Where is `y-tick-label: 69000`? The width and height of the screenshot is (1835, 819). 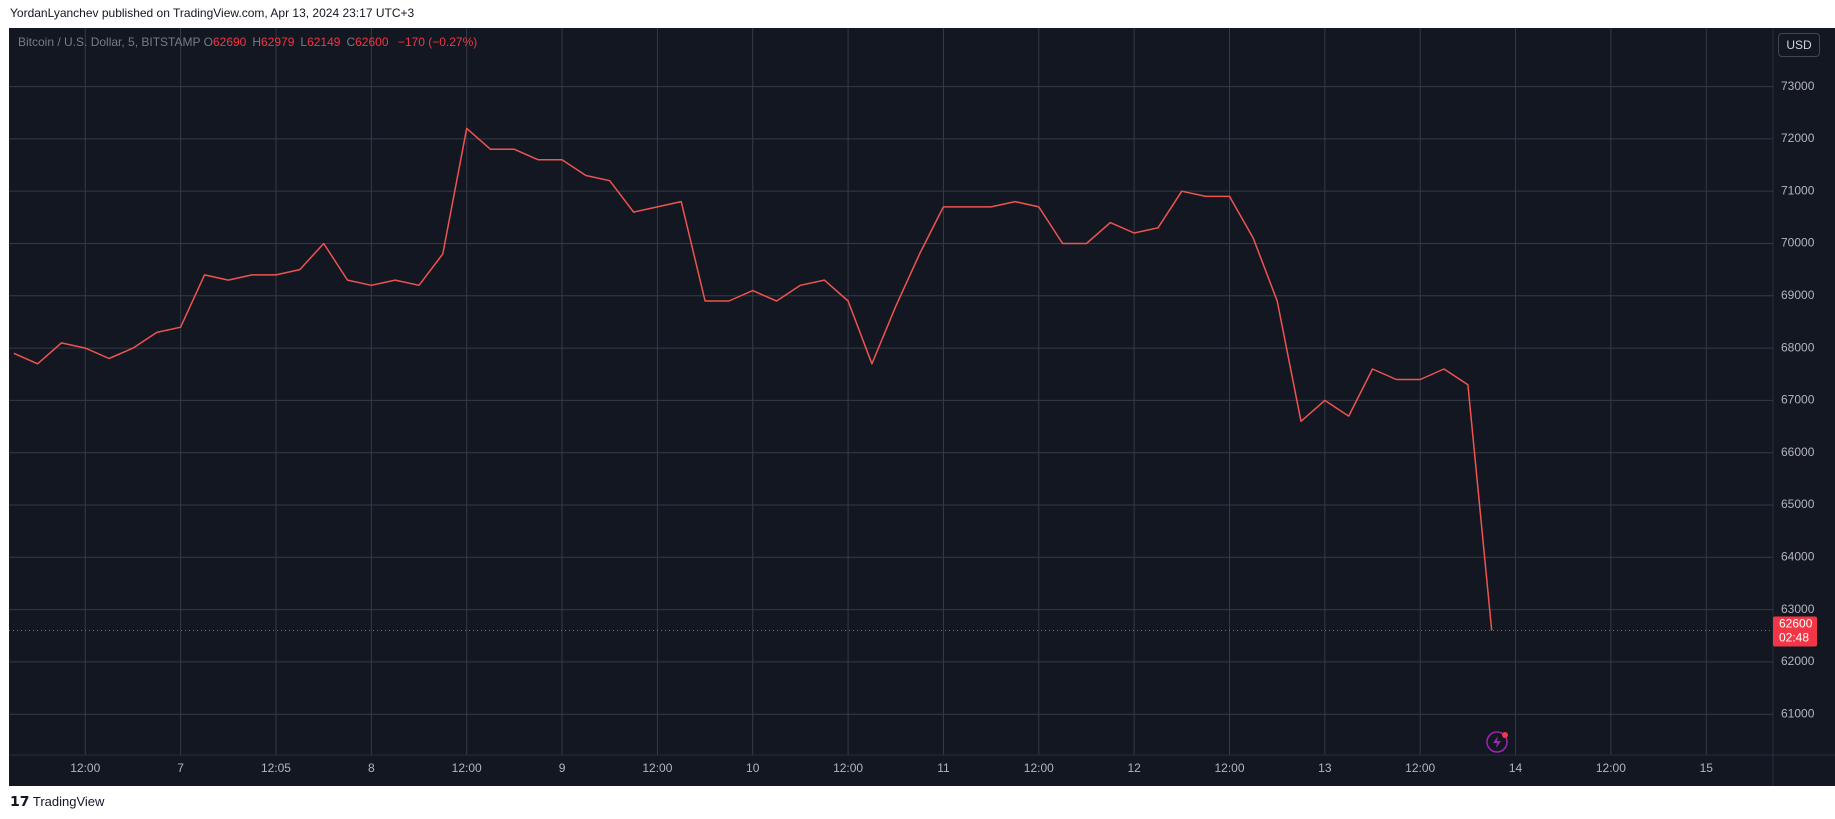
y-tick-label: 69000 is located at coordinates (1798, 295).